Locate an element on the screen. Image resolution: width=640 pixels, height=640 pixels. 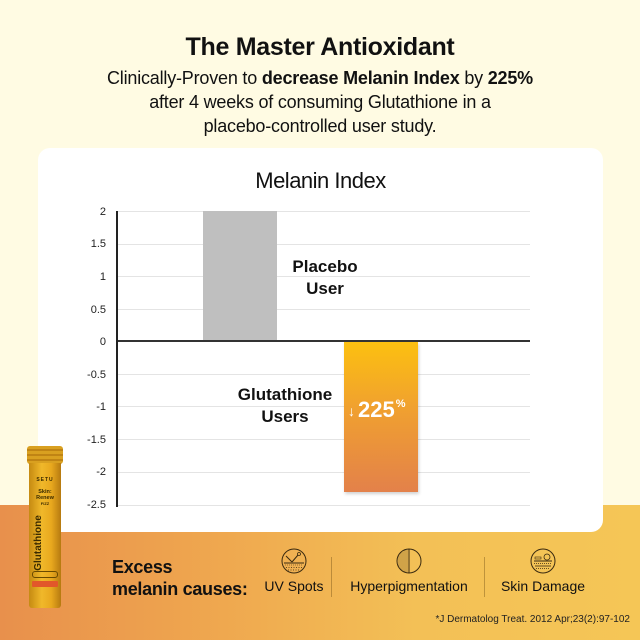
skin-damage-icon is located at coordinates (543, 561).